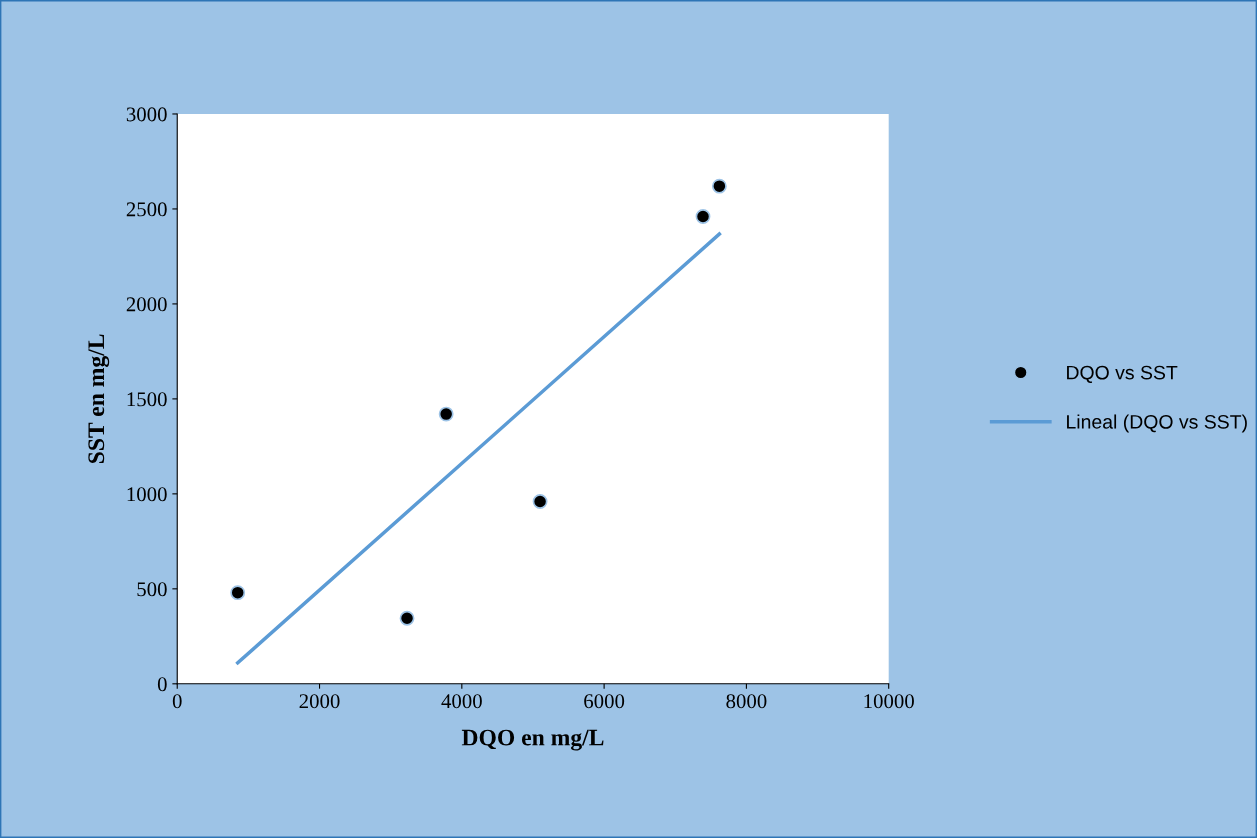 The height and width of the screenshot is (838, 1257). I want to click on x-tick-label: 0, so click(177, 701).